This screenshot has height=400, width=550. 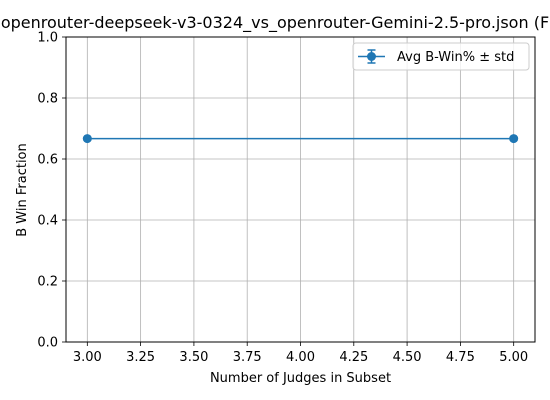 I want to click on x-axis-ticks: 3.00 3.25 3.50 3.75 4.00 4.25 4.50 4.75 5.00, so click(x=300, y=353).